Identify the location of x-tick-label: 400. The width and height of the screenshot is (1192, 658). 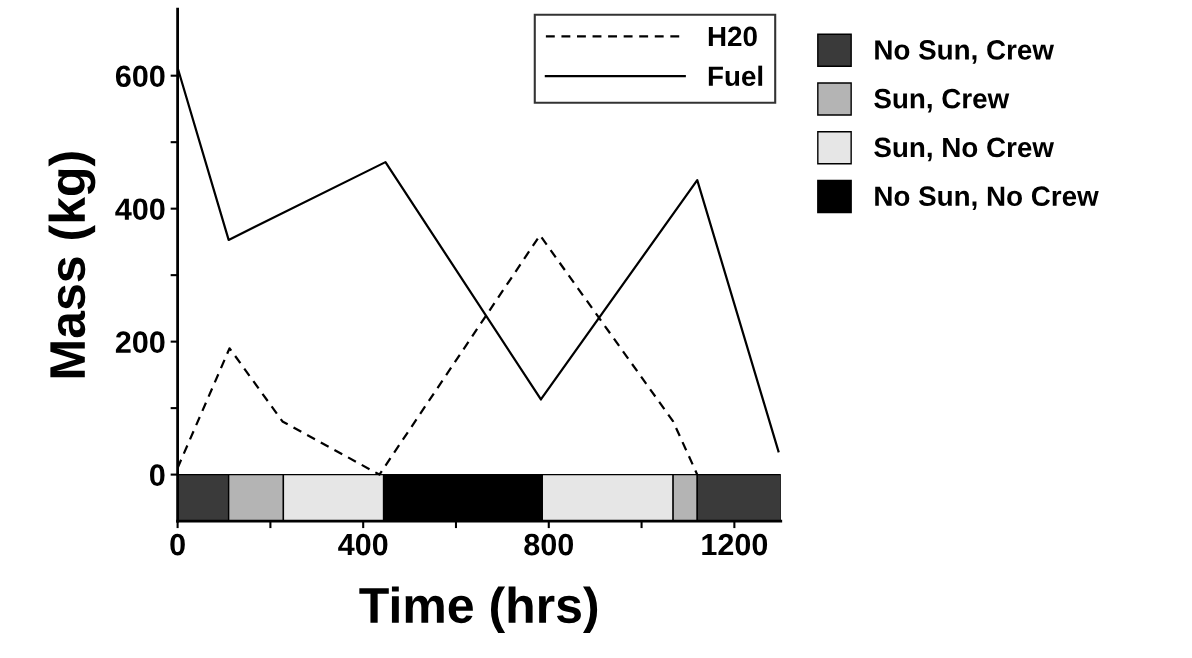
(363, 544).